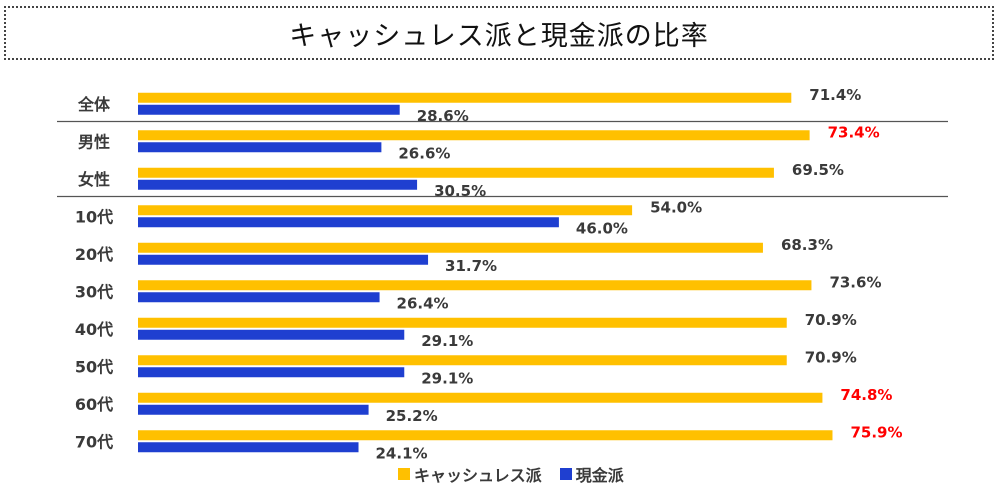  I want to click on value-label-cashless: 74.8%, so click(866, 395).